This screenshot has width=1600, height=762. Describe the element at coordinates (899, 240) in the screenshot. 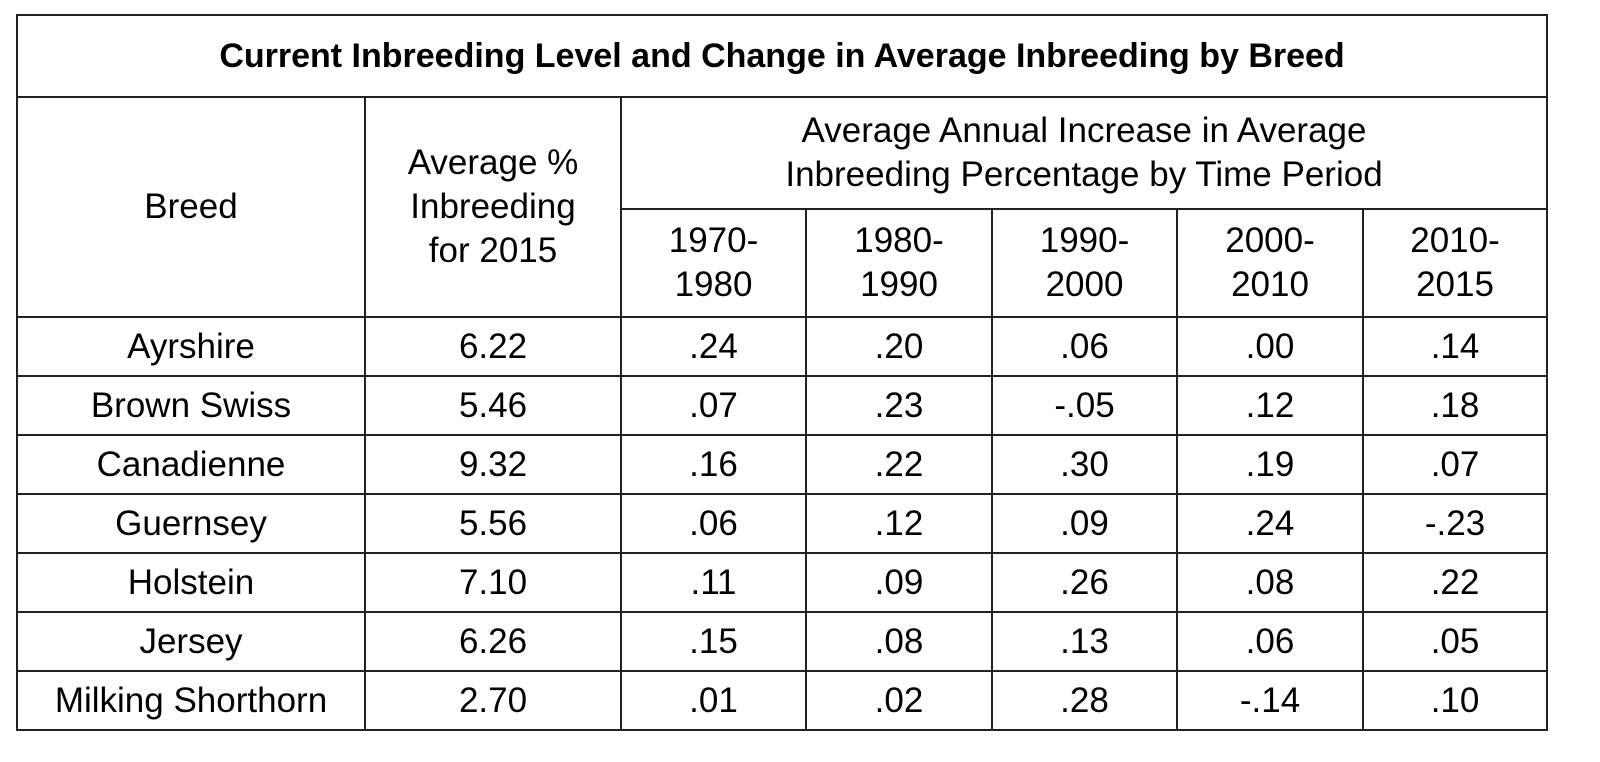

I see `period-start: 1980-` at that location.